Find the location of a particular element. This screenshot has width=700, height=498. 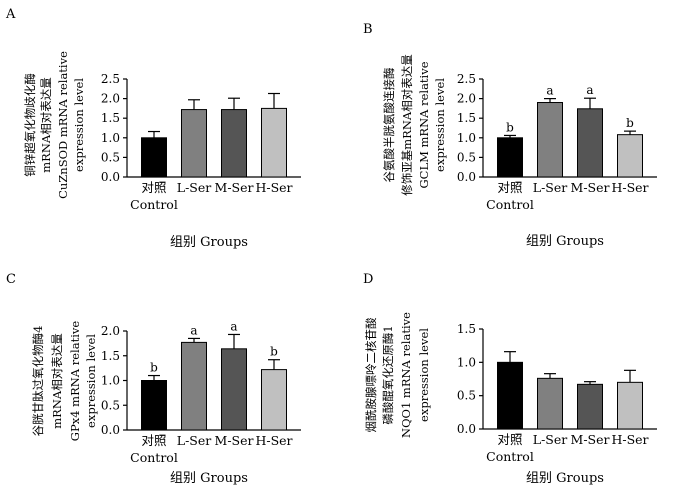

y-axis-label: 磷酸醌氧化还原酶1 is located at coordinates (388, 374).